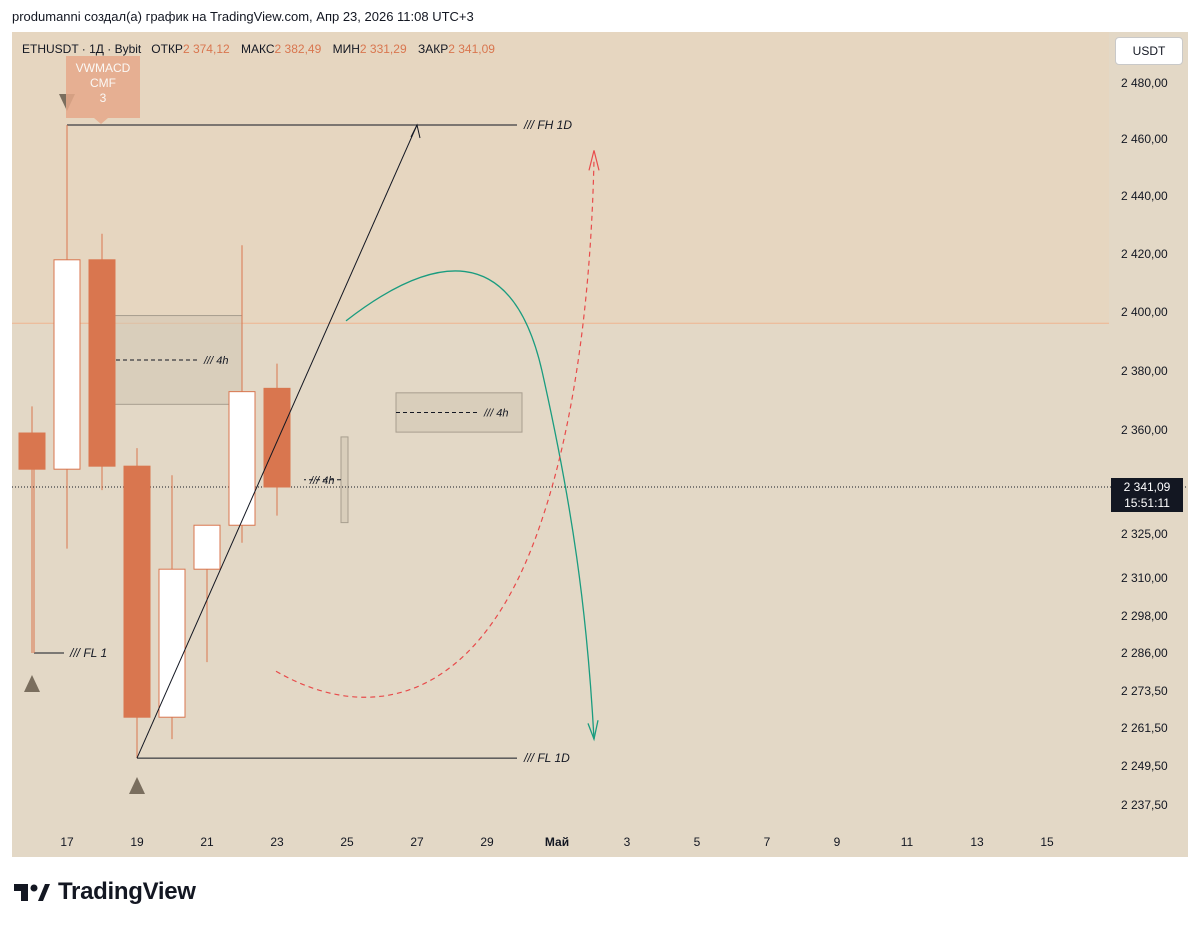 Image resolution: width=1200 pixels, height=929 pixels. Describe the element at coordinates (88, 653) in the screenshot. I see `level-label: /// FL 1` at that location.